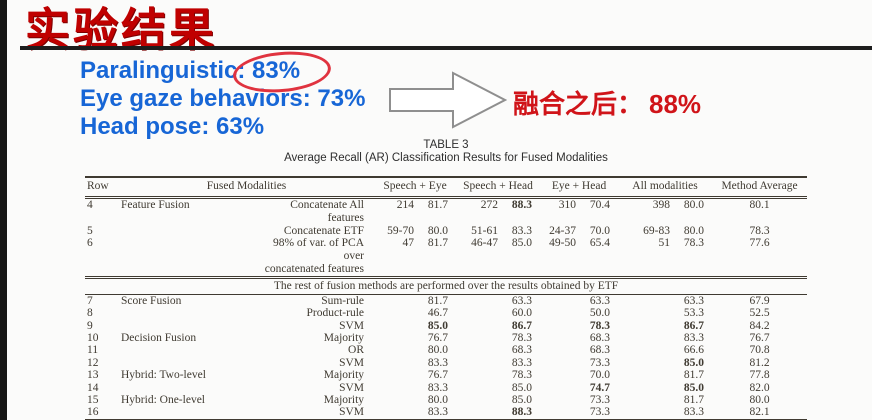 The height and width of the screenshot is (420, 872). I want to click on cell-row-number: 12, so click(93, 362).